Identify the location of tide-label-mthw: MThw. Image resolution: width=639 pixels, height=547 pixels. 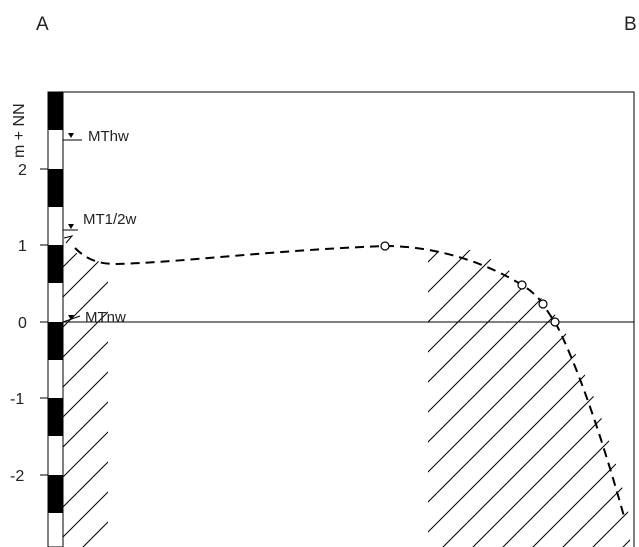
(108, 136).